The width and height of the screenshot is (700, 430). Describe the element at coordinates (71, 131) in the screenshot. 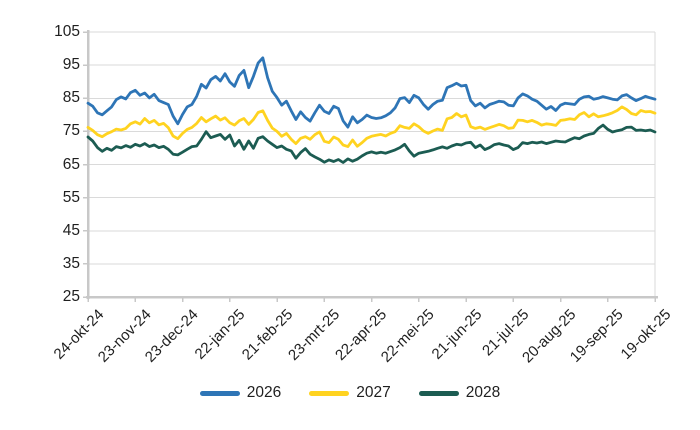

I see `y-tick-label: 75` at that location.